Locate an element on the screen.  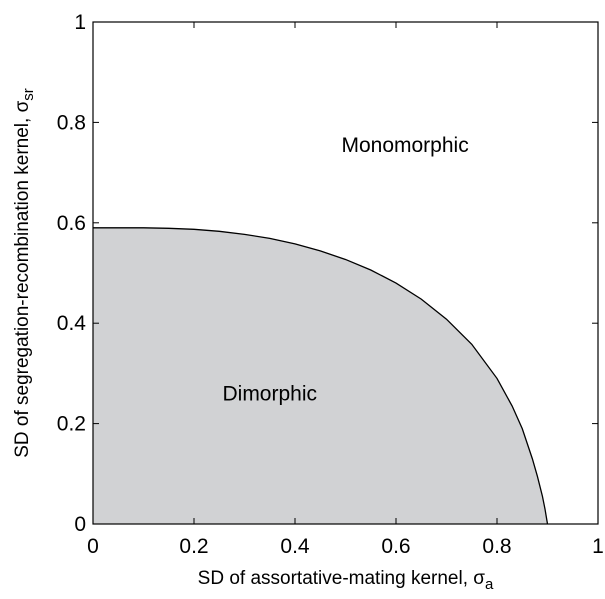
y-tick-label: 0.8 is located at coordinates (71, 122).